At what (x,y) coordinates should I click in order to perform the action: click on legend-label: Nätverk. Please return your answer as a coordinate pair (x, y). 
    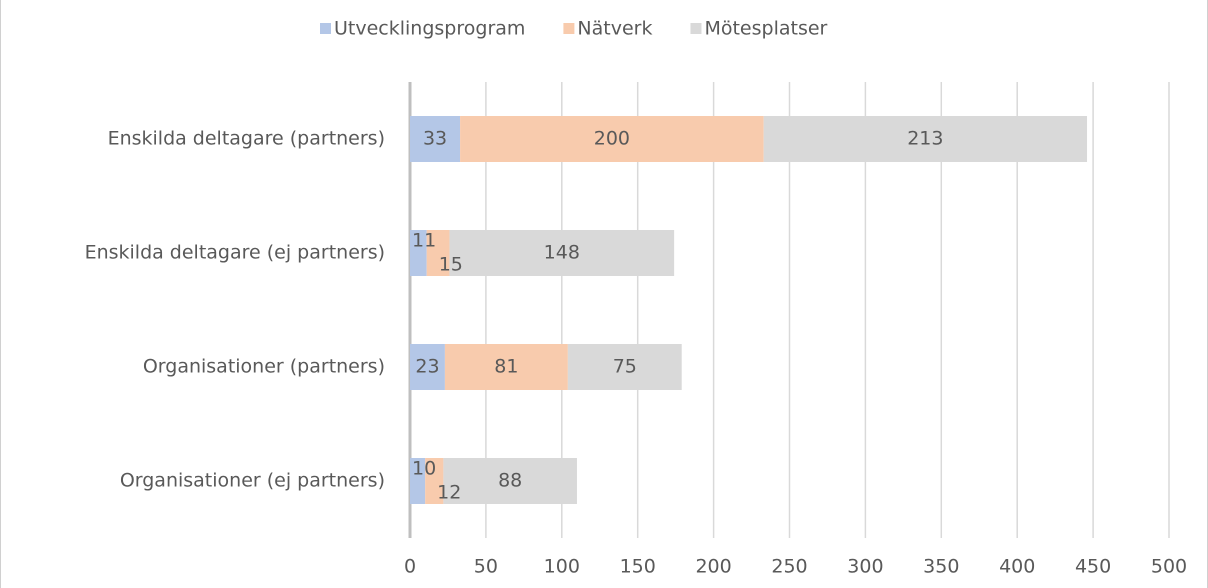
    Looking at the image, I should click on (614, 29).